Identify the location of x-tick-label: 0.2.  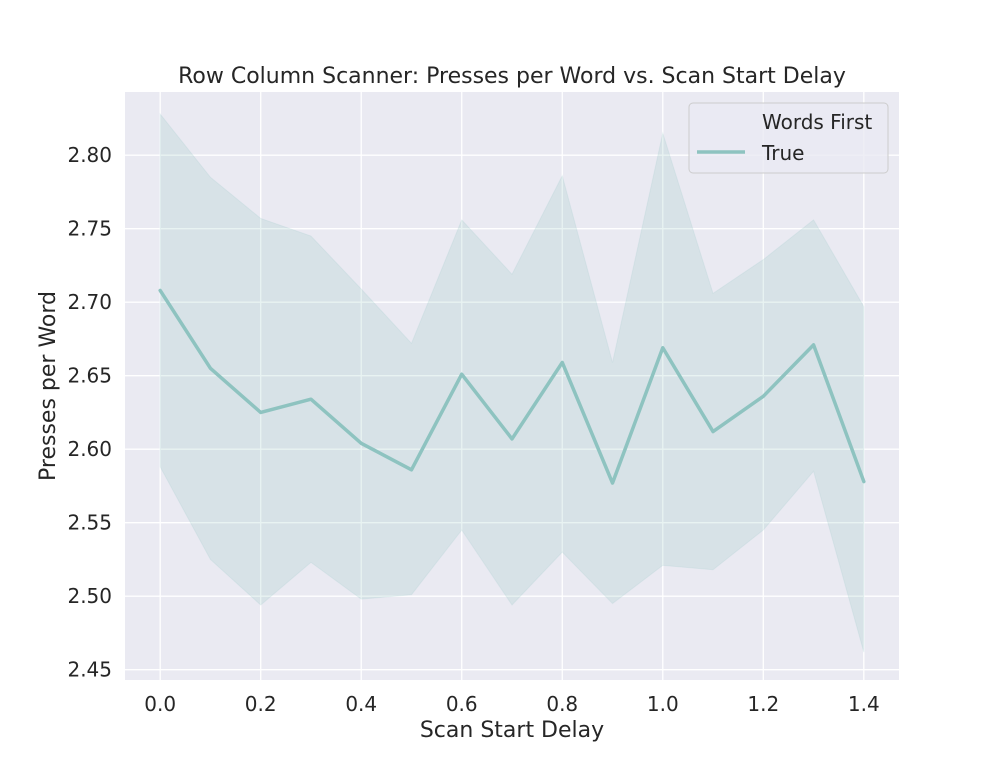
(261, 704).